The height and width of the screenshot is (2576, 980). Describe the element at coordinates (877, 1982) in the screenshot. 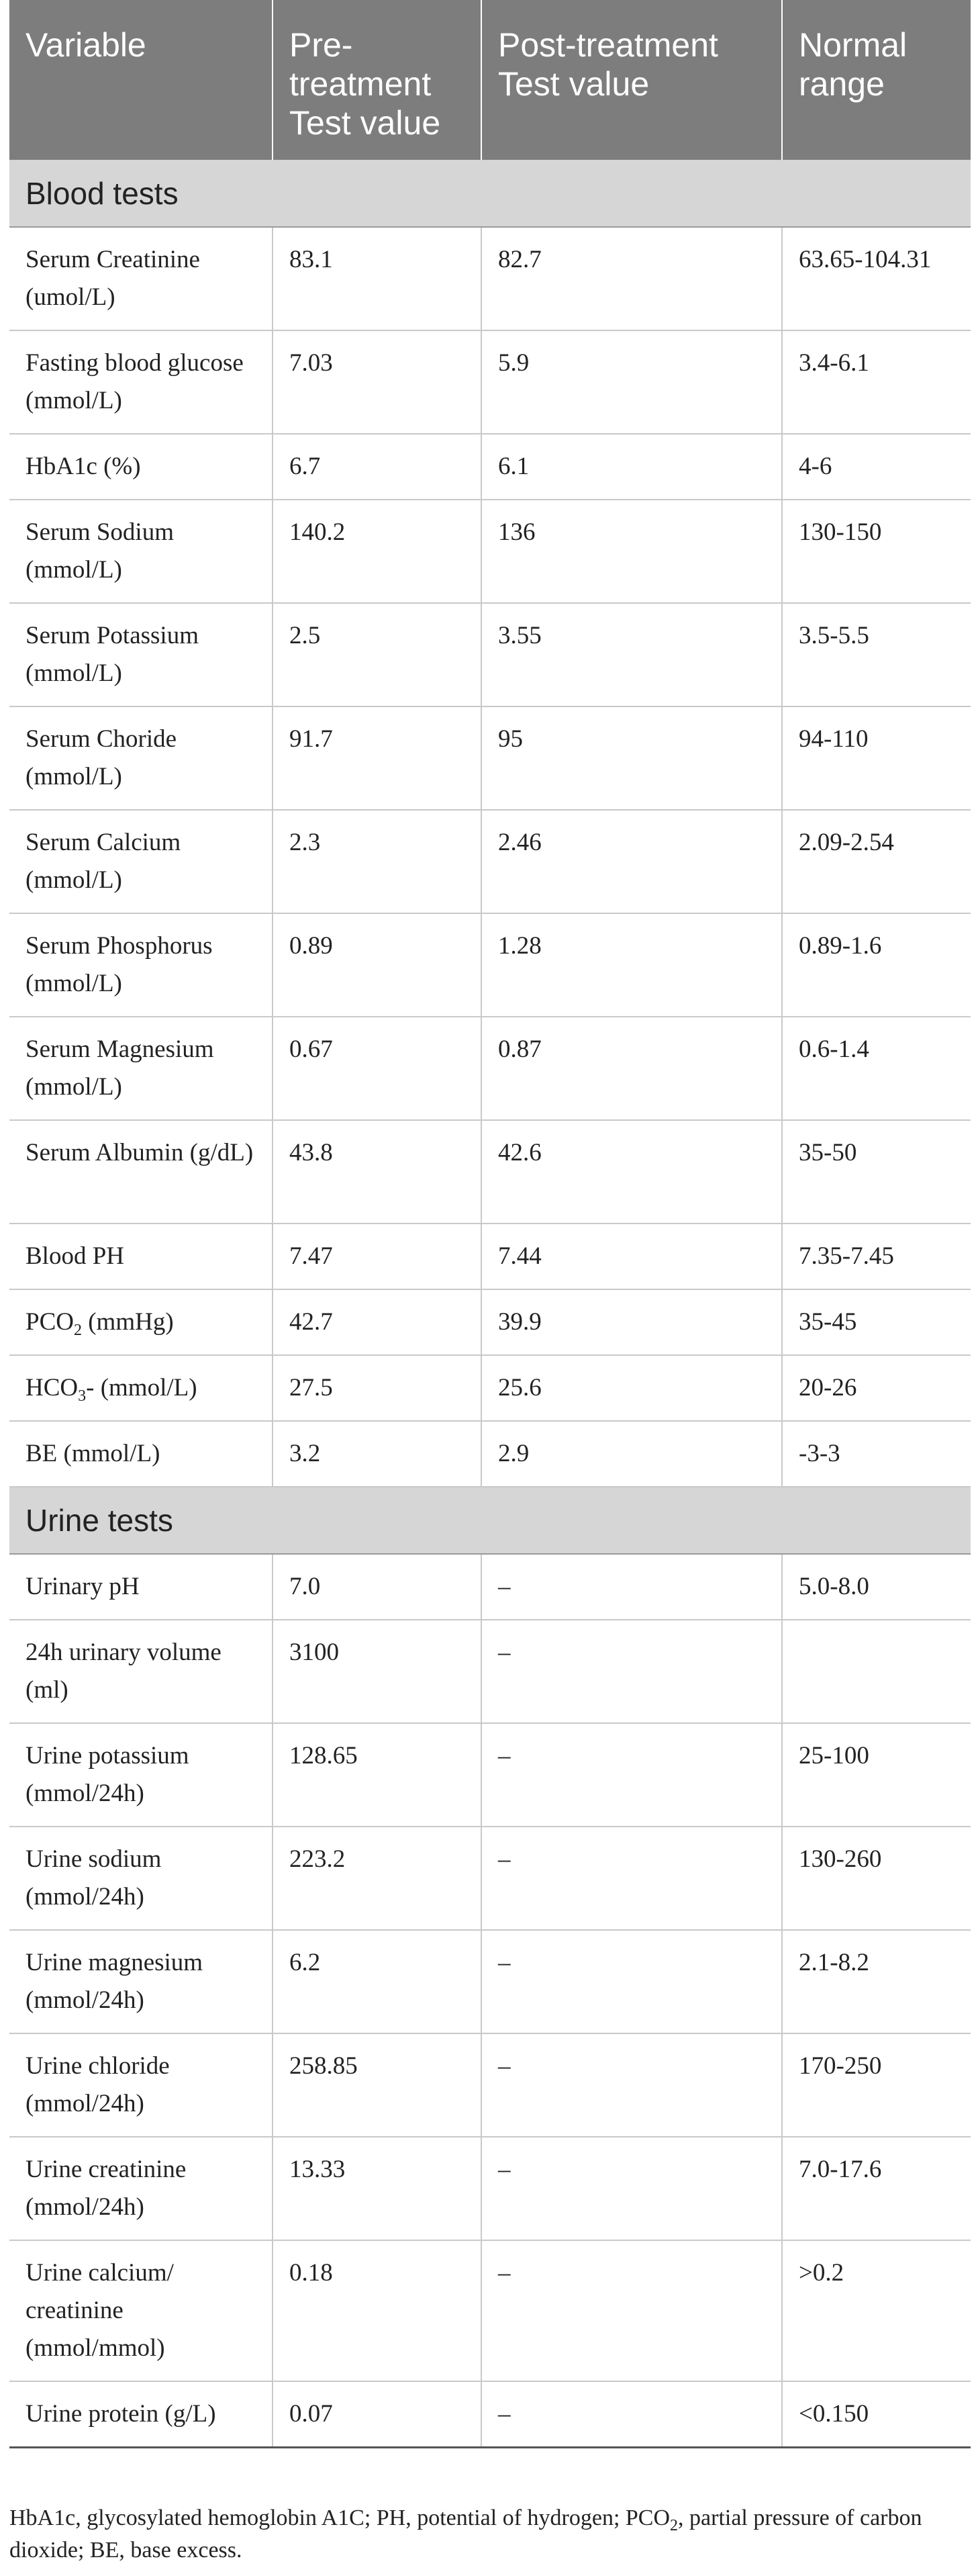

I see `cell-normal-range: 2.1-8.2` at that location.